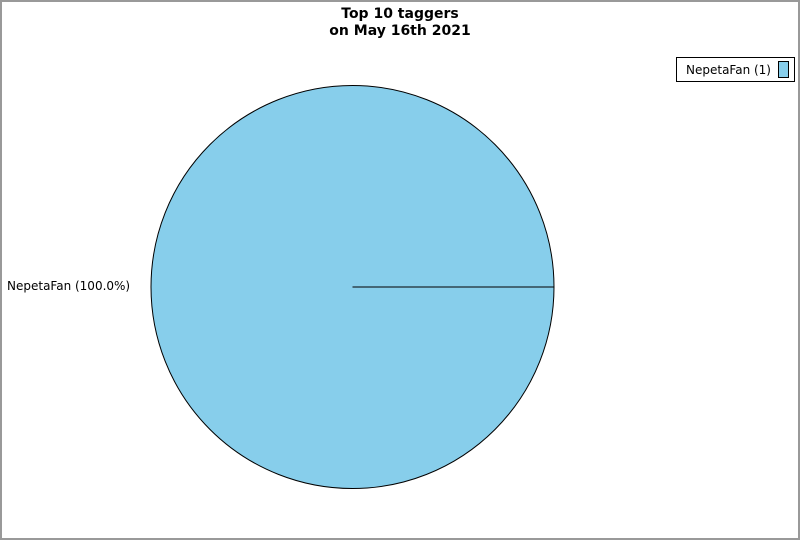 Image resolution: width=800 pixels, height=540 pixels. What do you see at coordinates (400, 31) in the screenshot?
I see `chart-title-line2: on May 16th 2021` at bounding box center [400, 31].